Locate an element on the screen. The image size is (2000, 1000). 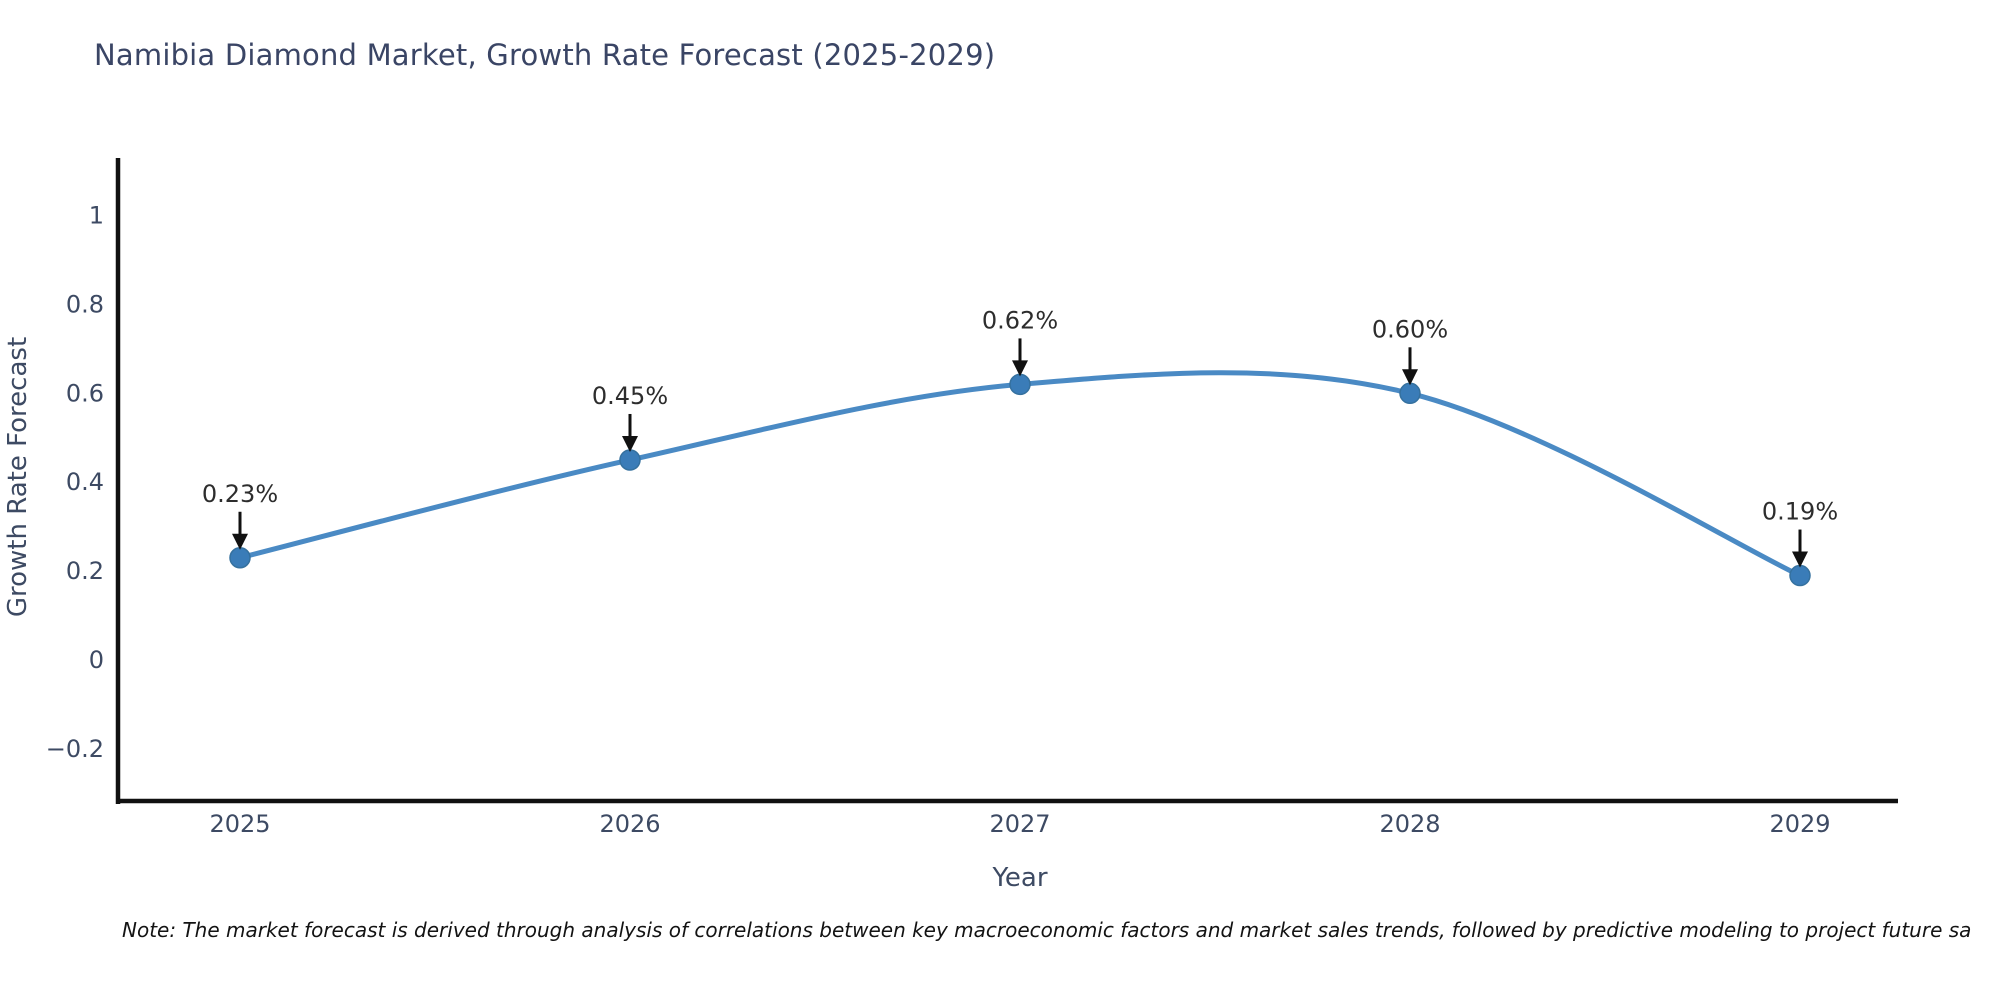
y-axis-tick-label: 0.2 is located at coordinates (85, 571).